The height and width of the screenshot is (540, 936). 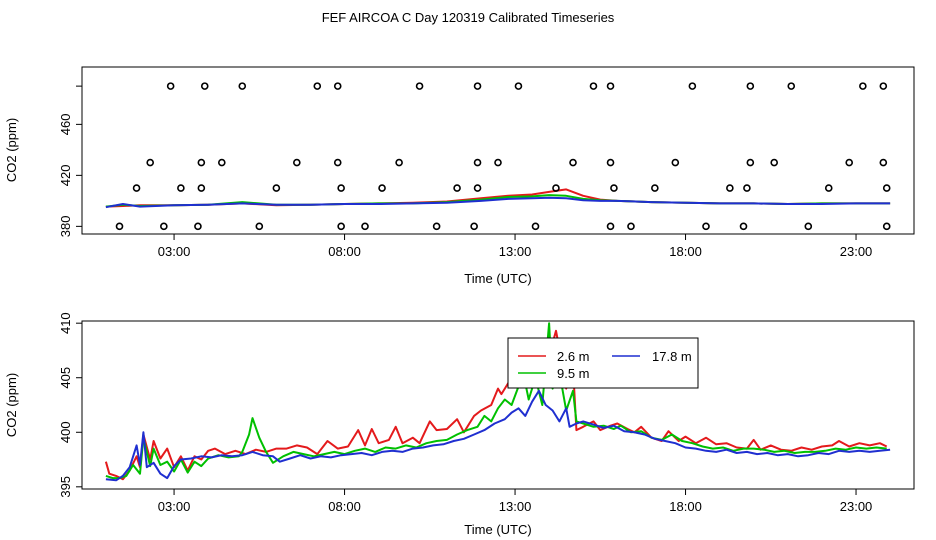 What do you see at coordinates (65, 323) in the screenshot?
I see `bottom-y-tick-label: 410` at bounding box center [65, 323].